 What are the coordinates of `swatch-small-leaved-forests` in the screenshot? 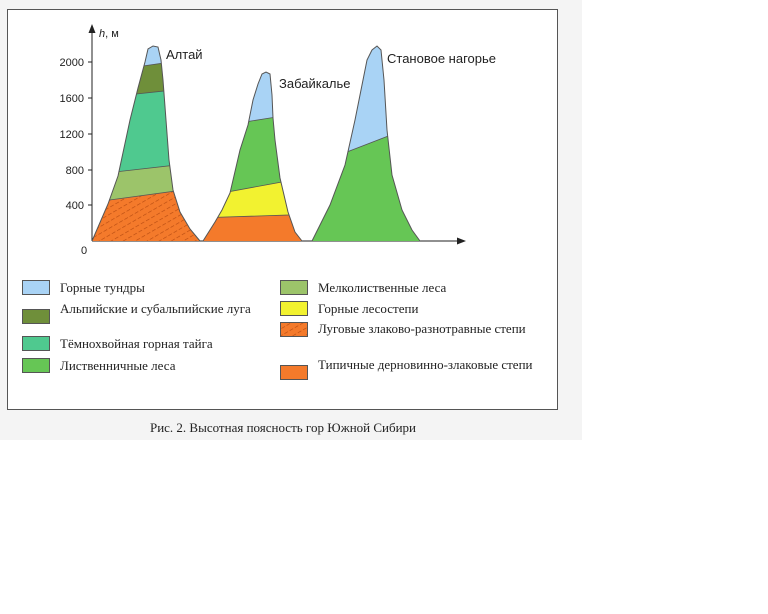 It's located at (294, 287).